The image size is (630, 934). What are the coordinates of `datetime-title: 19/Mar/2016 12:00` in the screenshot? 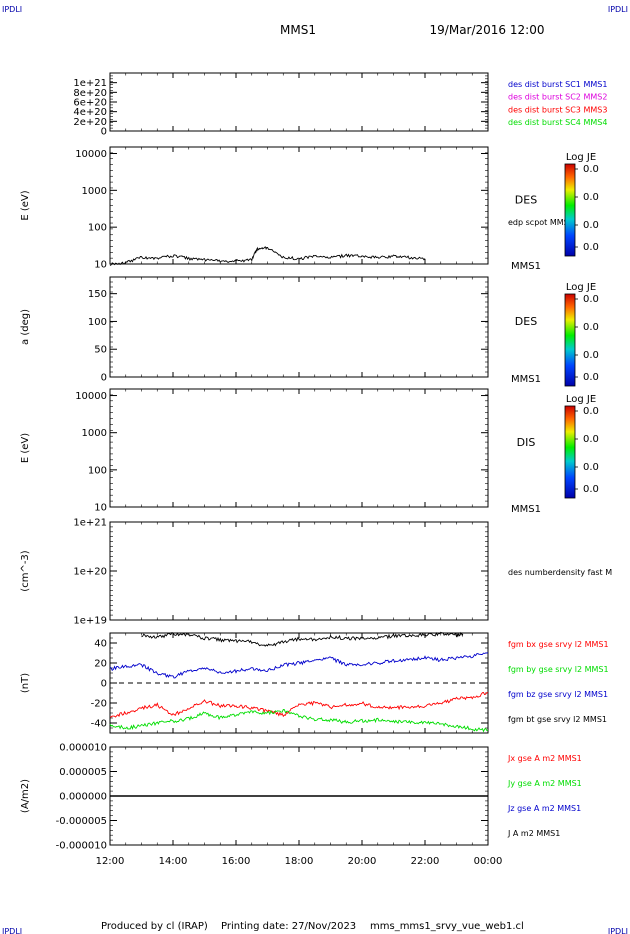 It's located at (487, 30).